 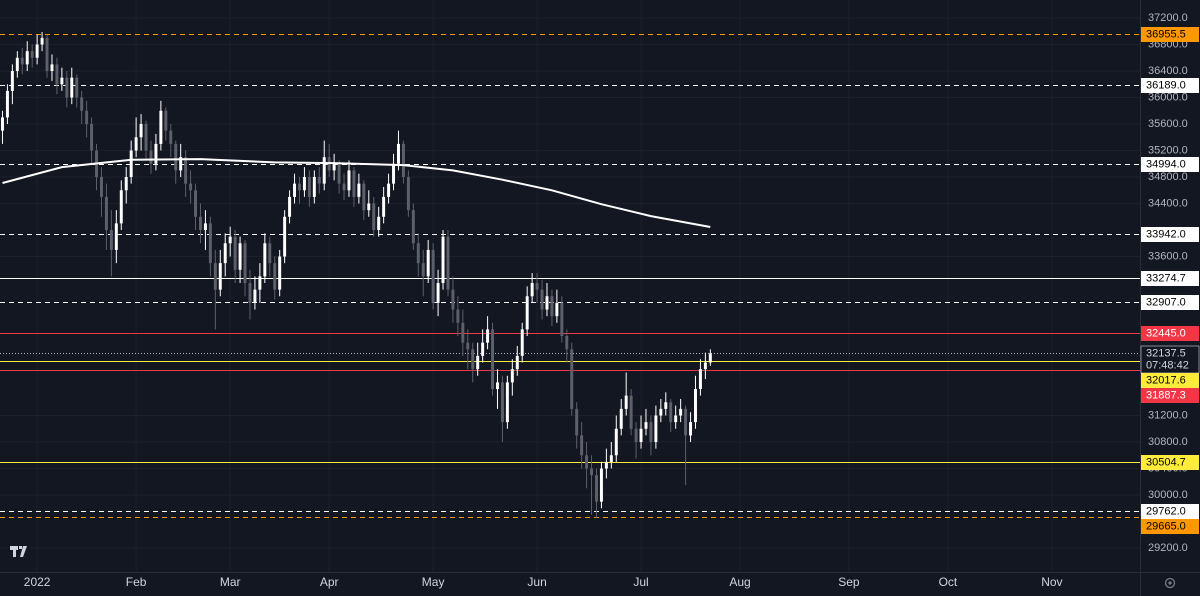 I want to click on tradingview-logo, so click(x=19, y=551).